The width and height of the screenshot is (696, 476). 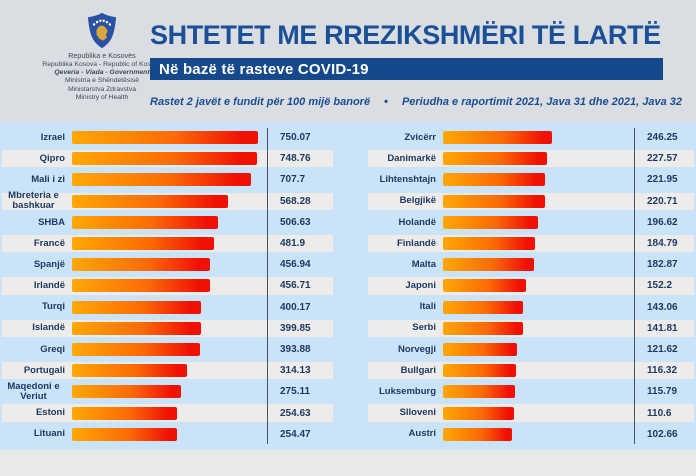 I want to click on country-label: Austri, so click(x=422, y=434).